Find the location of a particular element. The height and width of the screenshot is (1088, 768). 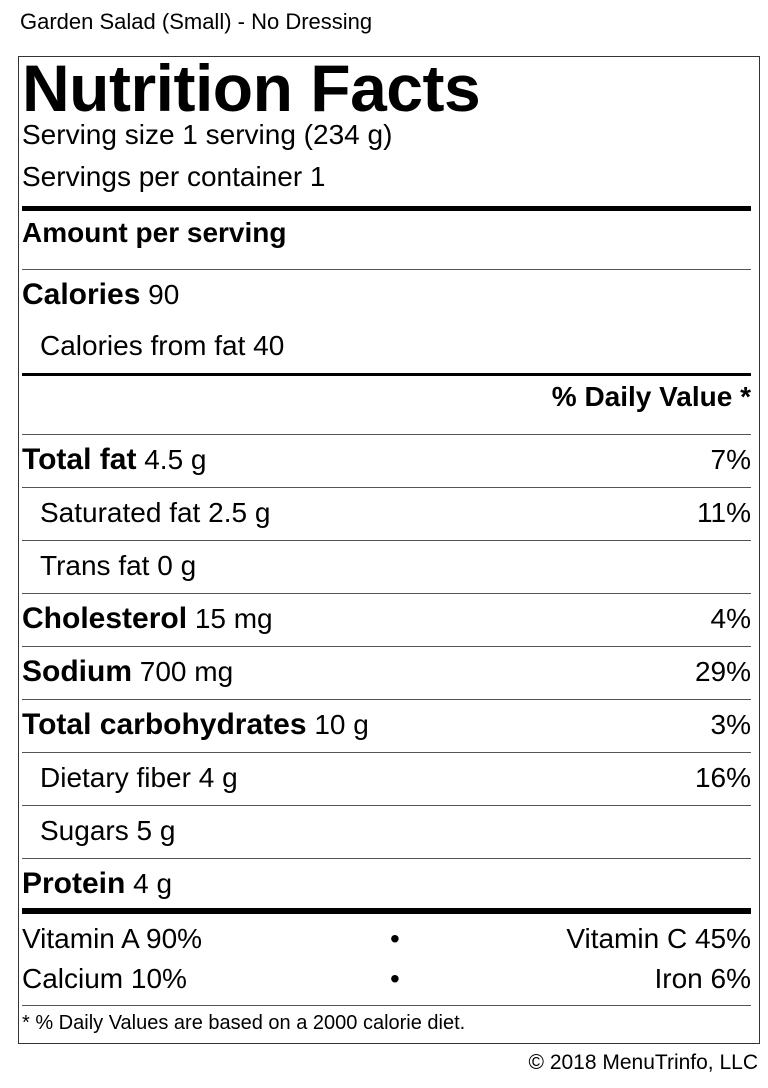

calcium: Calcium 10% is located at coordinates (104, 978).